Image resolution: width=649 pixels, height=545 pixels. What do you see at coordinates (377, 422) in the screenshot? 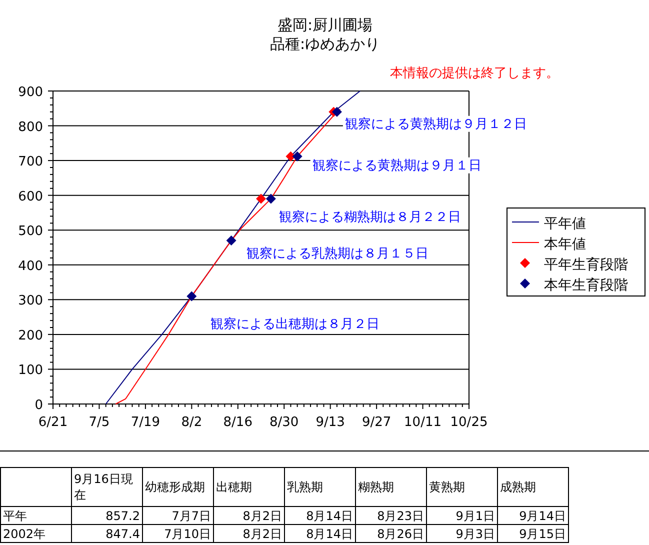
I see `x-tick-label: 9/27` at bounding box center [377, 422].